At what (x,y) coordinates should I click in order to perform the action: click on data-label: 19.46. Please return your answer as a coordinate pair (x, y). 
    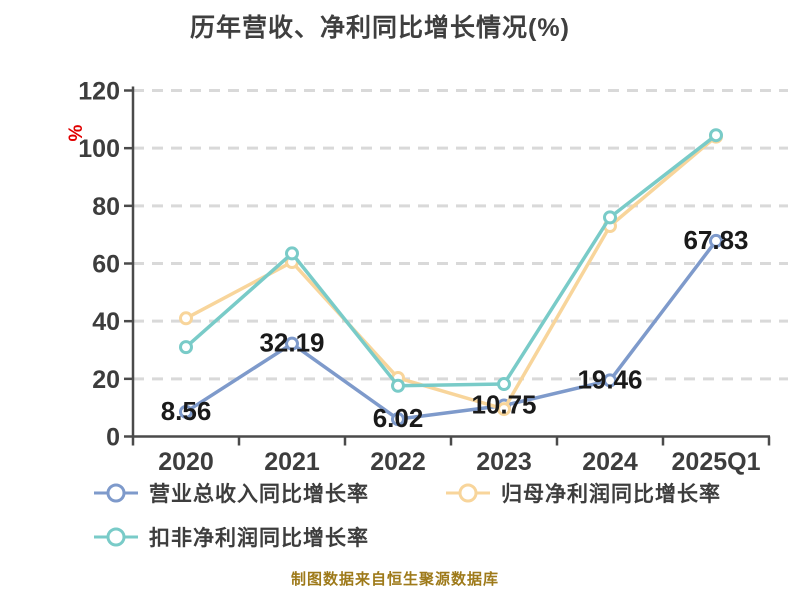
    Looking at the image, I should click on (609, 379).